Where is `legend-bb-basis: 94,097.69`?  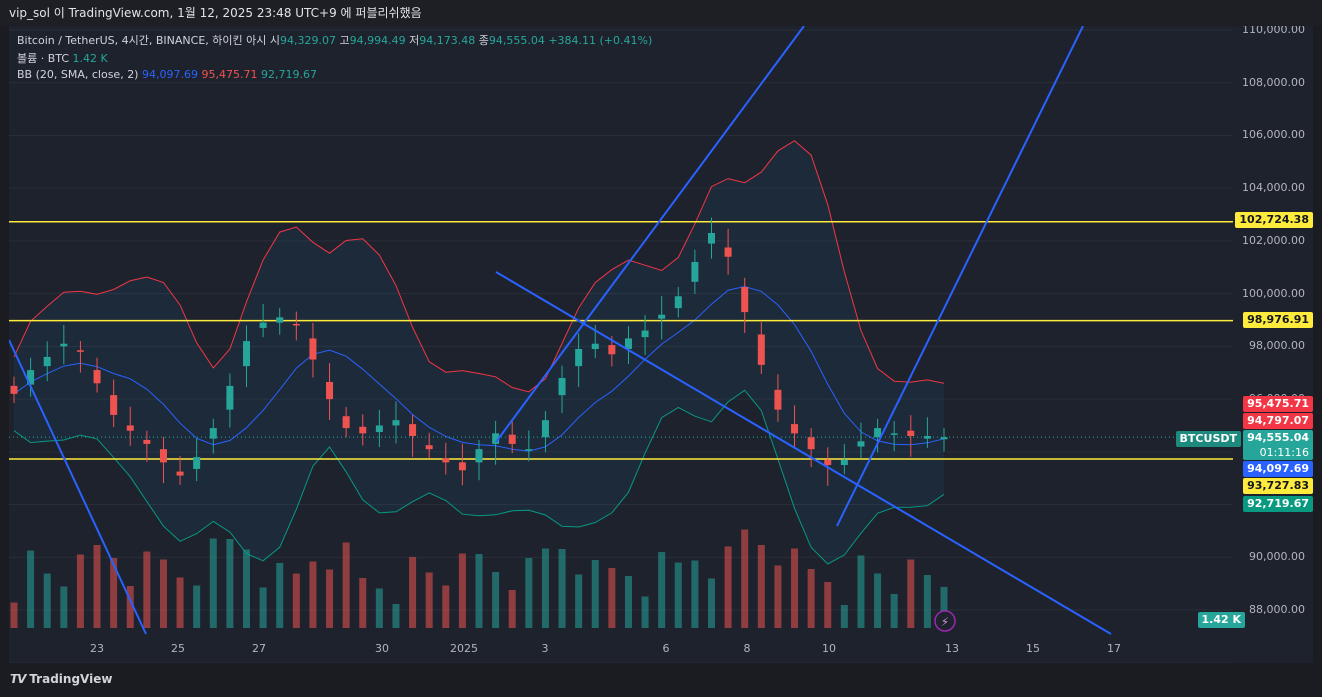 legend-bb-basis: 94,097.69 is located at coordinates (169, 74).